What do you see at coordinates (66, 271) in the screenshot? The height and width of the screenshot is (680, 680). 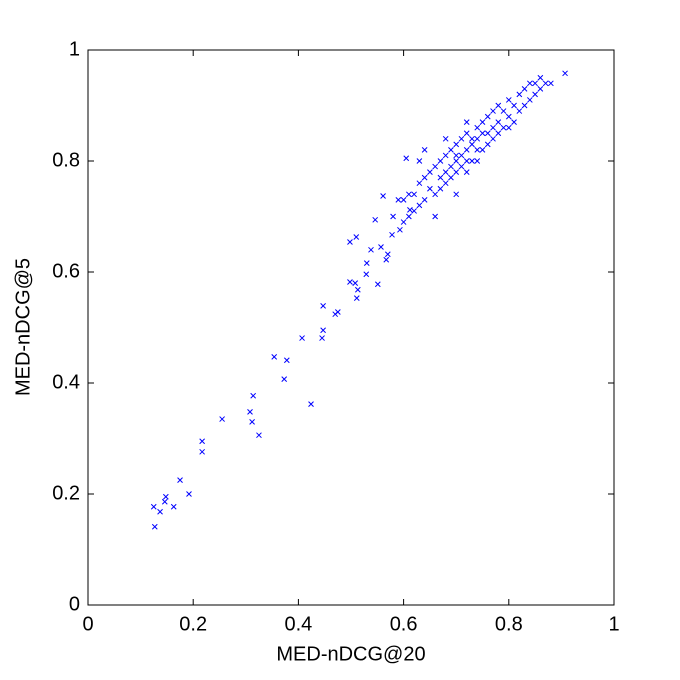 I see `y-tick-label: 0.6` at bounding box center [66, 271].